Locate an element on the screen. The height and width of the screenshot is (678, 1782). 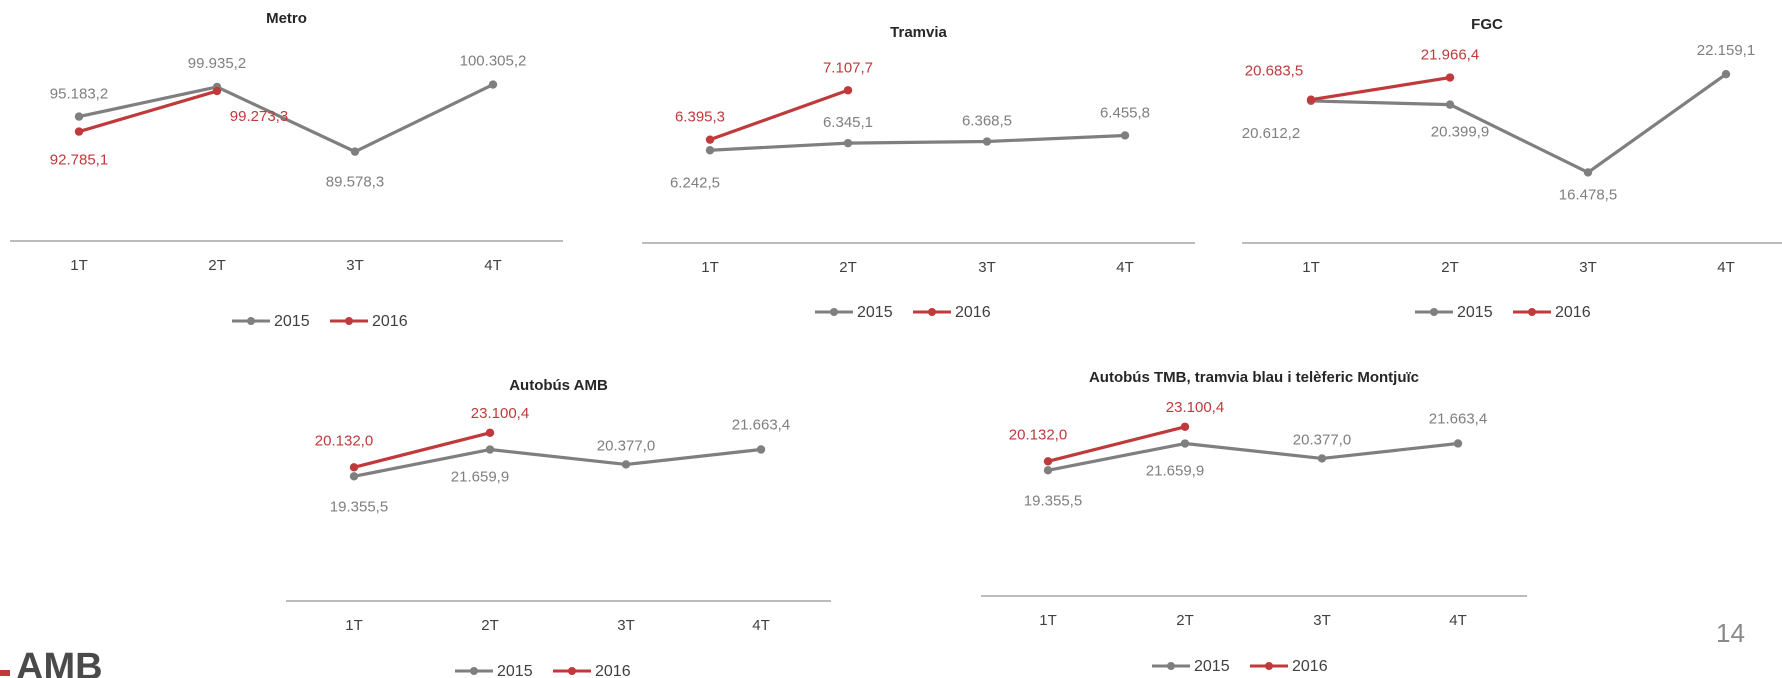
data-label-2015: 20.377,0 is located at coordinates (1322, 439).